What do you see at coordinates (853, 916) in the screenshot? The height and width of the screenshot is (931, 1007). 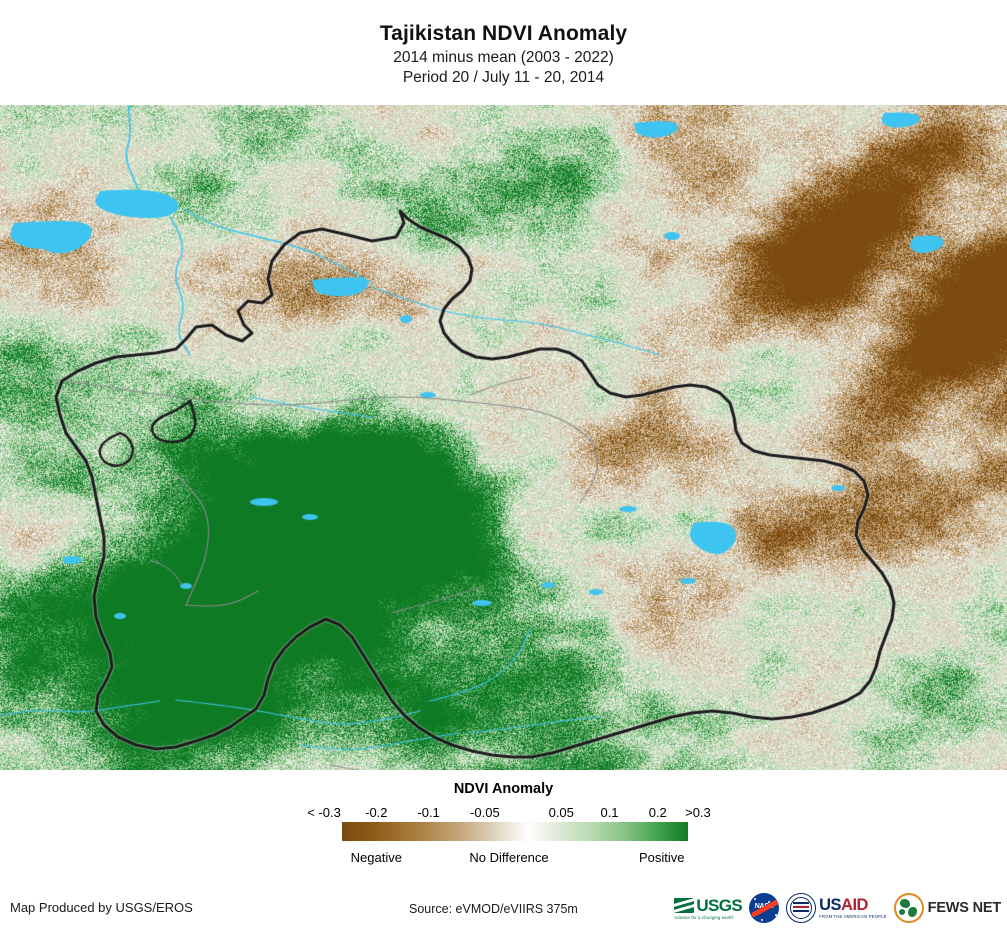 I see `usaid-tagline: FROM THE AMERICAN PEOPLE` at bounding box center [853, 916].